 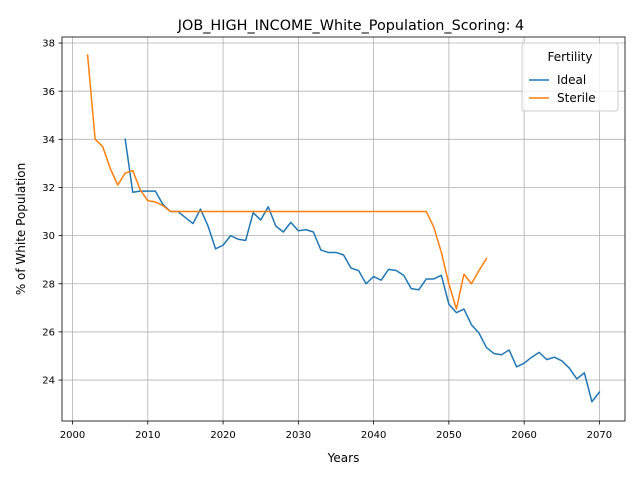 What do you see at coordinates (298, 435) in the screenshot?
I see `x-tick-label: 2030` at bounding box center [298, 435].